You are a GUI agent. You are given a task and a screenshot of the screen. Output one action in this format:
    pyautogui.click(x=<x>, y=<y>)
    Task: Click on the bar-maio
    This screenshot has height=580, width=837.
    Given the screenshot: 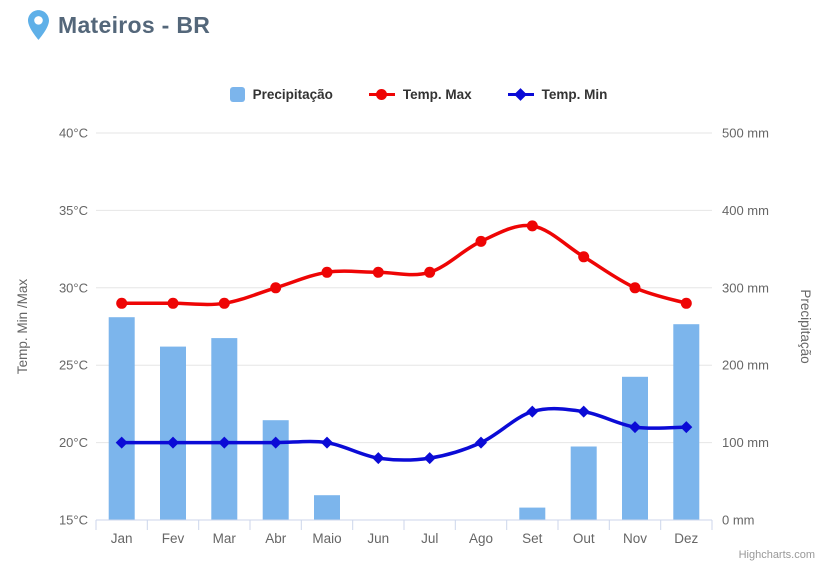 What is the action you would take?
    pyautogui.click(x=327, y=507)
    